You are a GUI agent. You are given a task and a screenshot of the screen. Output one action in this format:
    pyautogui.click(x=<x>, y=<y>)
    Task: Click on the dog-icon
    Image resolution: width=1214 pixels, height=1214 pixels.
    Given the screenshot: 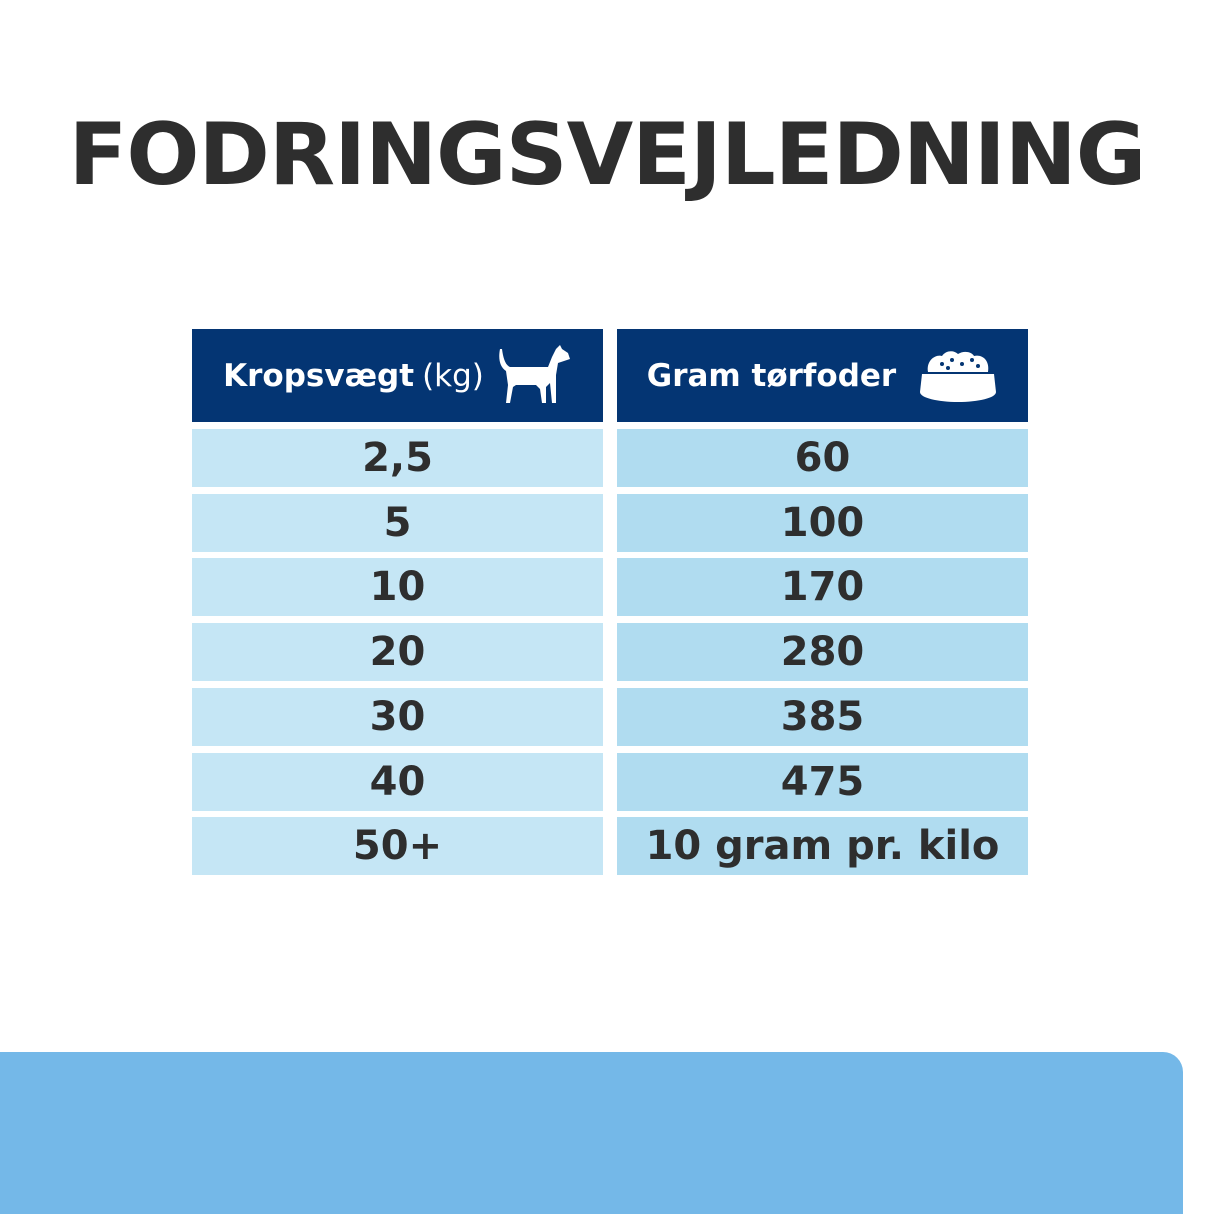 What is the action you would take?
    pyautogui.click(x=534, y=375)
    